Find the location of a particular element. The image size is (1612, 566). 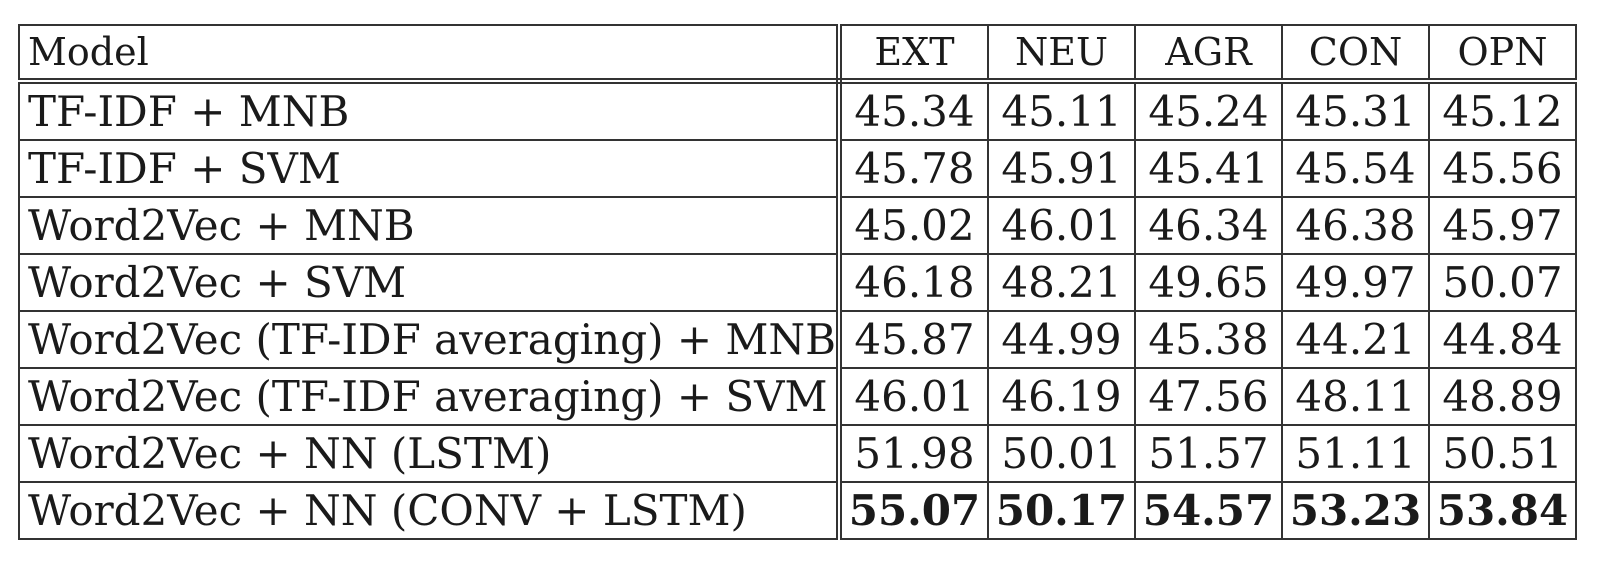

model-name-cell: Word2Vec (TF-IDF averaging) + MNB is located at coordinates (430, 339).